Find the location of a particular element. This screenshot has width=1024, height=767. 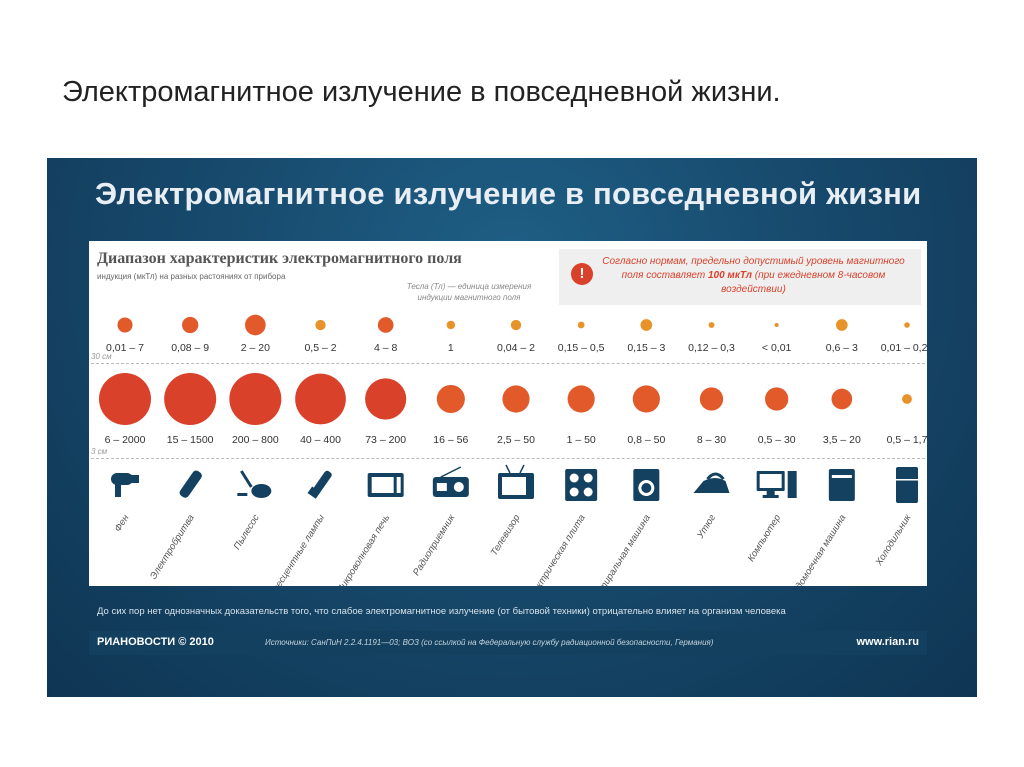

value-label-far: 2 – 20 is located at coordinates (255, 348).